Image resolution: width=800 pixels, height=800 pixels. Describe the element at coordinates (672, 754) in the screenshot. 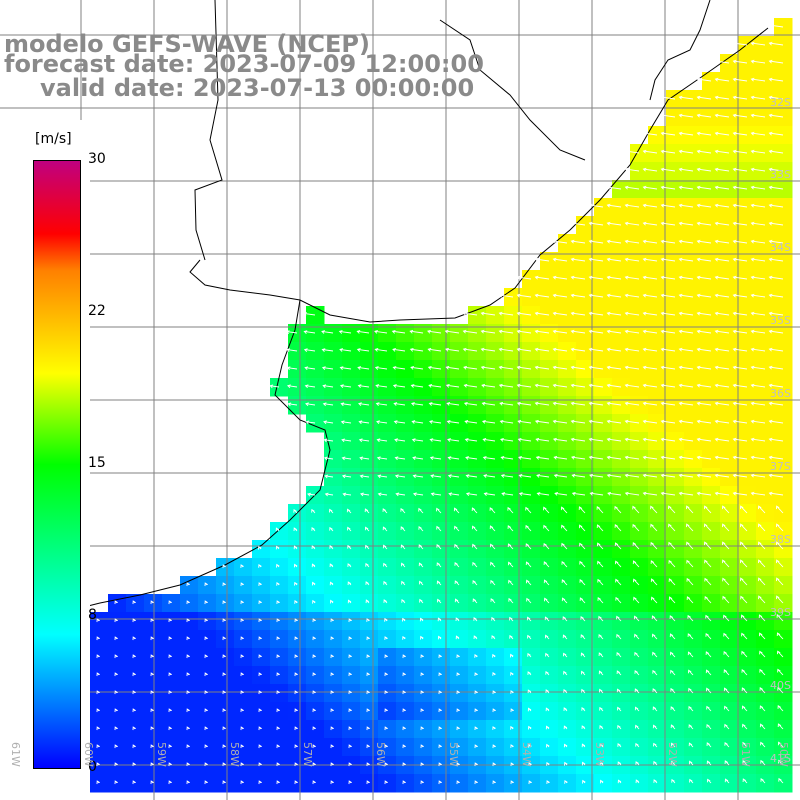

I see `longitude-label: 52W` at that location.